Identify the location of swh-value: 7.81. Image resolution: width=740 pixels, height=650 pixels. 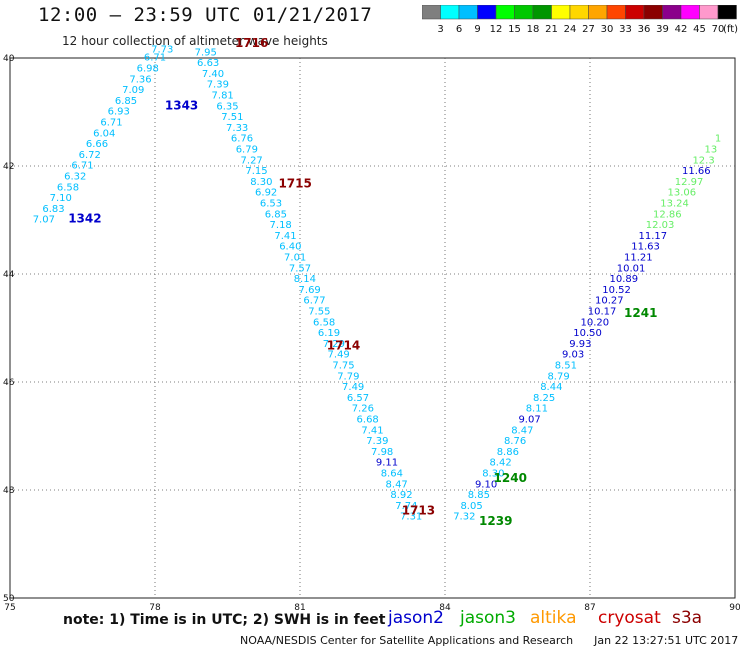
(223, 96).